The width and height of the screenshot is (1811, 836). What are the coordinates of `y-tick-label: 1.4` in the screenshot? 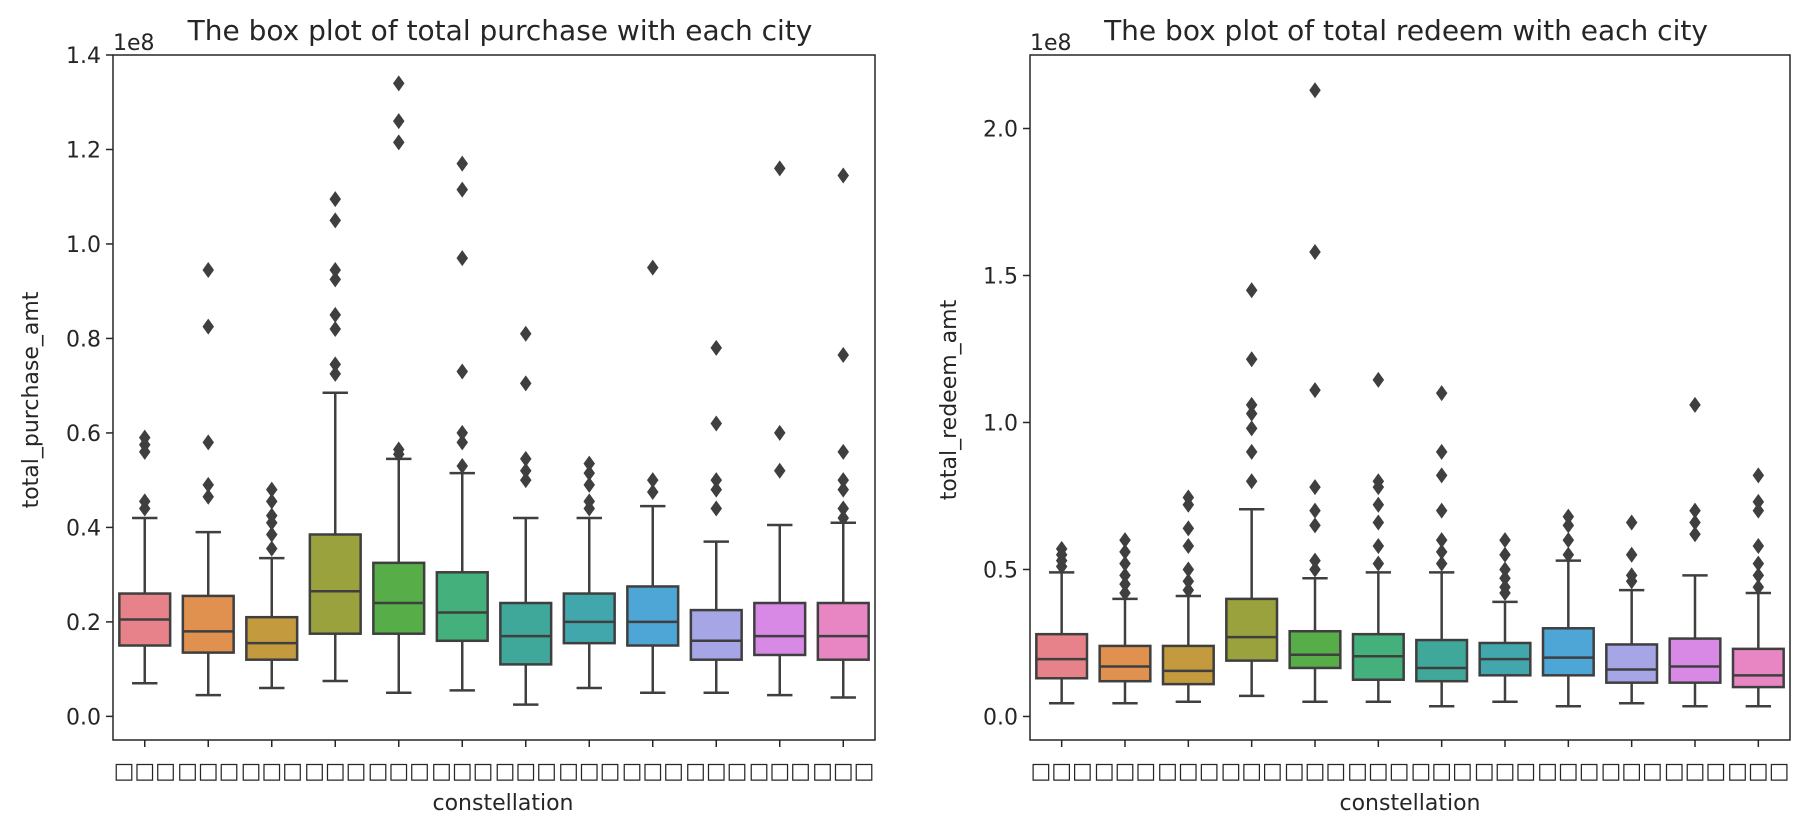 It's located at (83, 56).